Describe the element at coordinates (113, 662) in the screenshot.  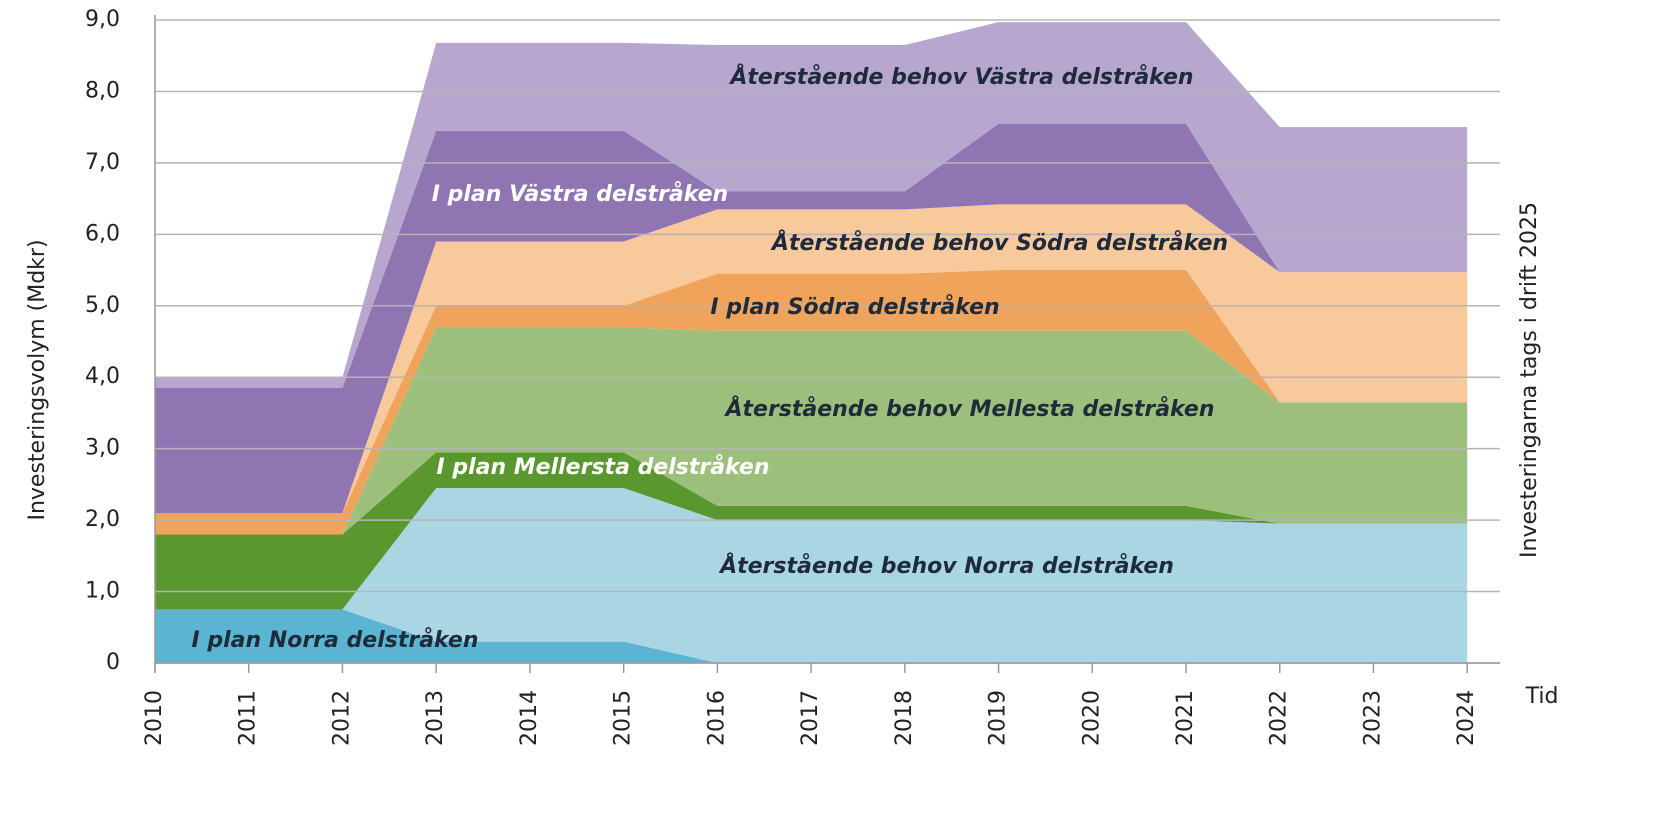
I see `y-tick-label: 0` at that location.